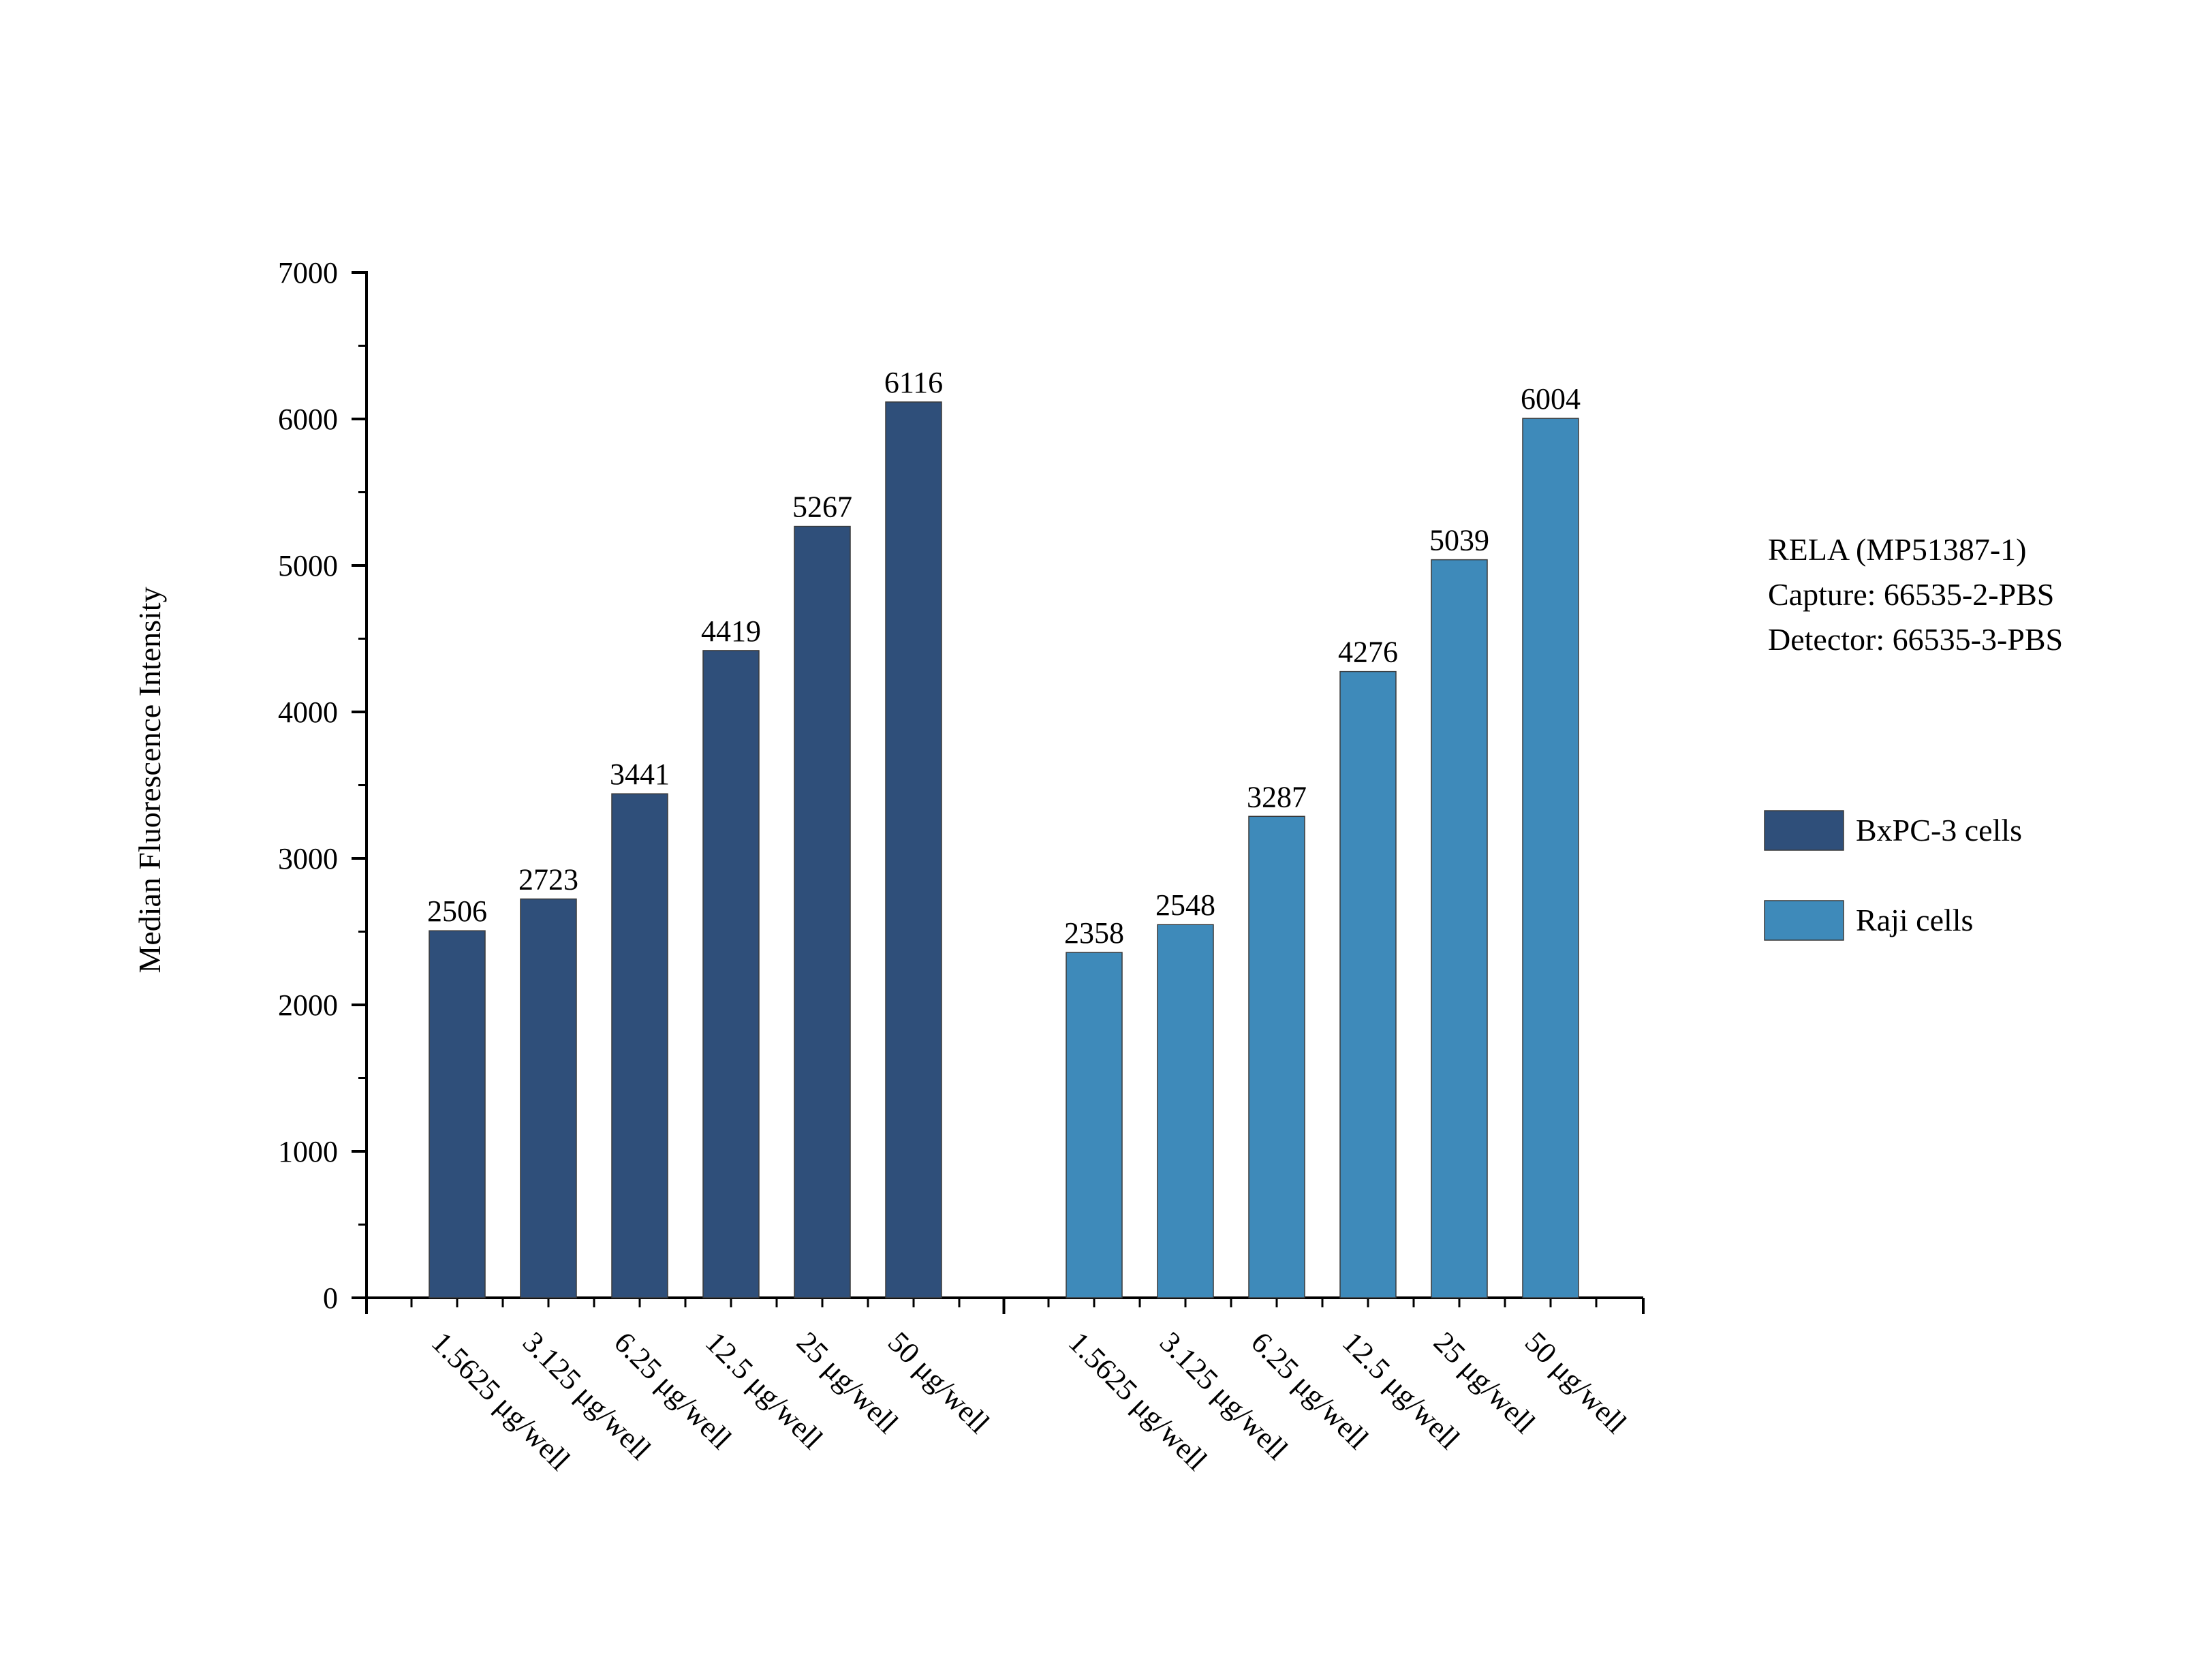  What do you see at coordinates (308, 565) in the screenshot?
I see `y-tick-label: 5000` at bounding box center [308, 565].